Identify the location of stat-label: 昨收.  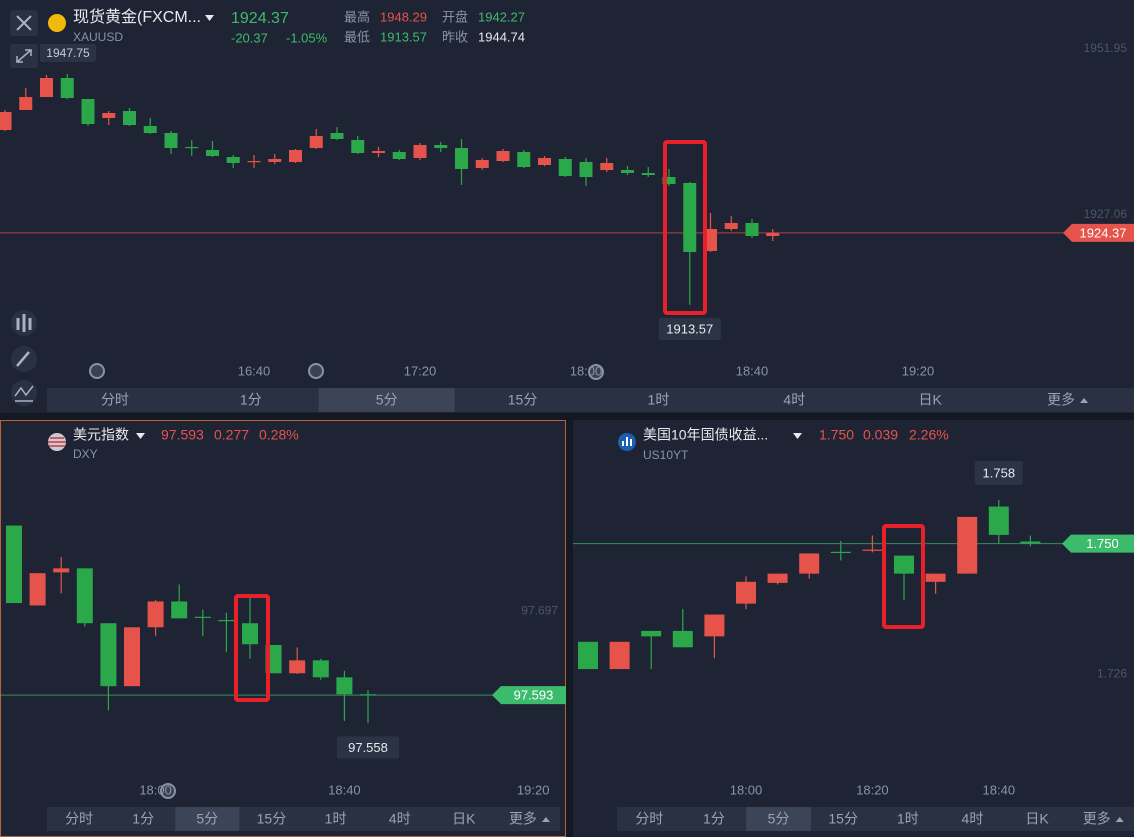
(455, 36).